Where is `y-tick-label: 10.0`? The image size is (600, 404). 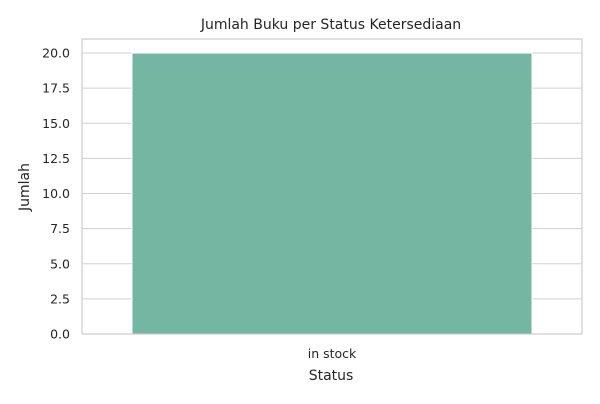 y-tick-label: 10.0 is located at coordinates (56, 193).